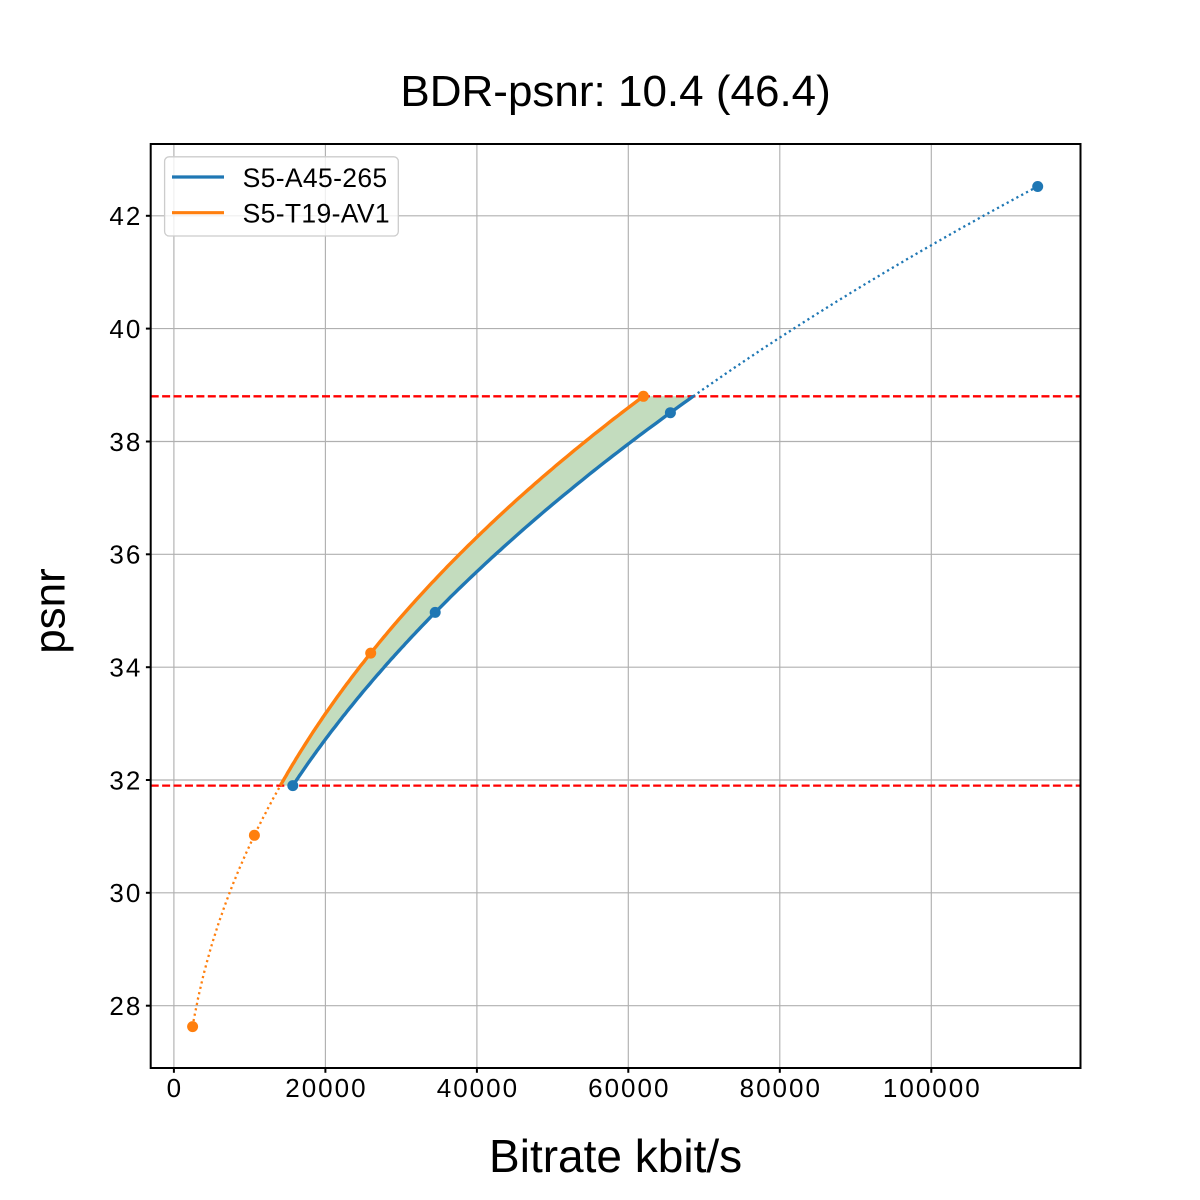 The width and height of the screenshot is (1200, 1200). What do you see at coordinates (125, 780) in the screenshot?
I see `svg-text: 32` at bounding box center [125, 780].